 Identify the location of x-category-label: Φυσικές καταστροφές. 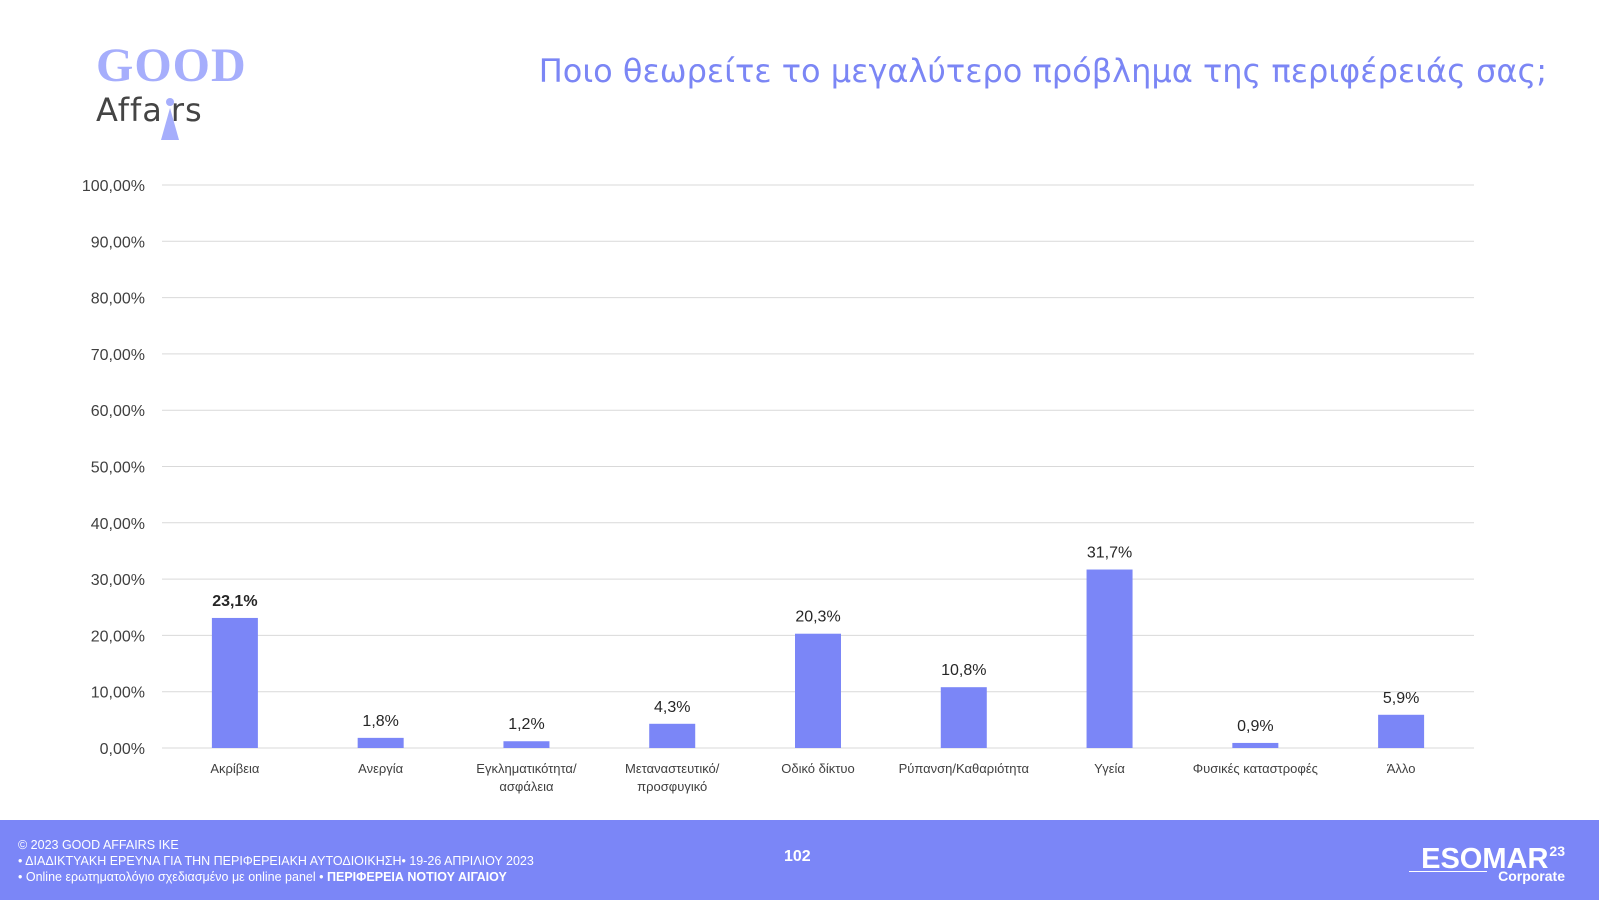
(1255, 768).